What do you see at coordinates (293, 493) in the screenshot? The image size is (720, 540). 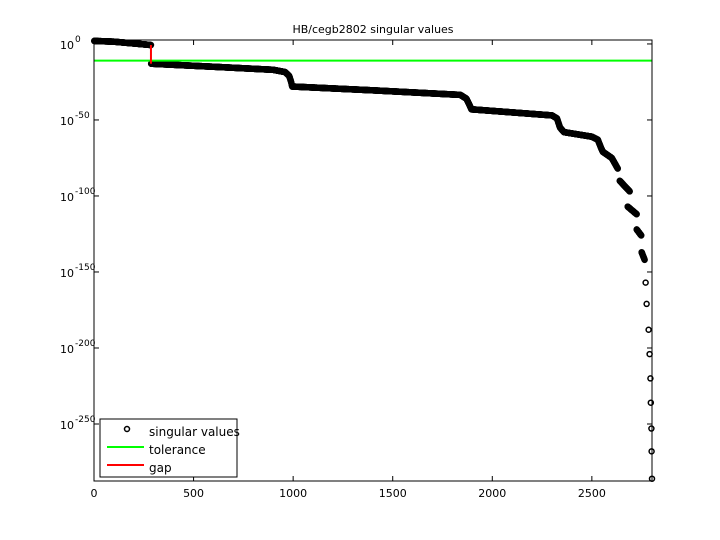 I see `x-tick-label: 1000` at bounding box center [293, 493].